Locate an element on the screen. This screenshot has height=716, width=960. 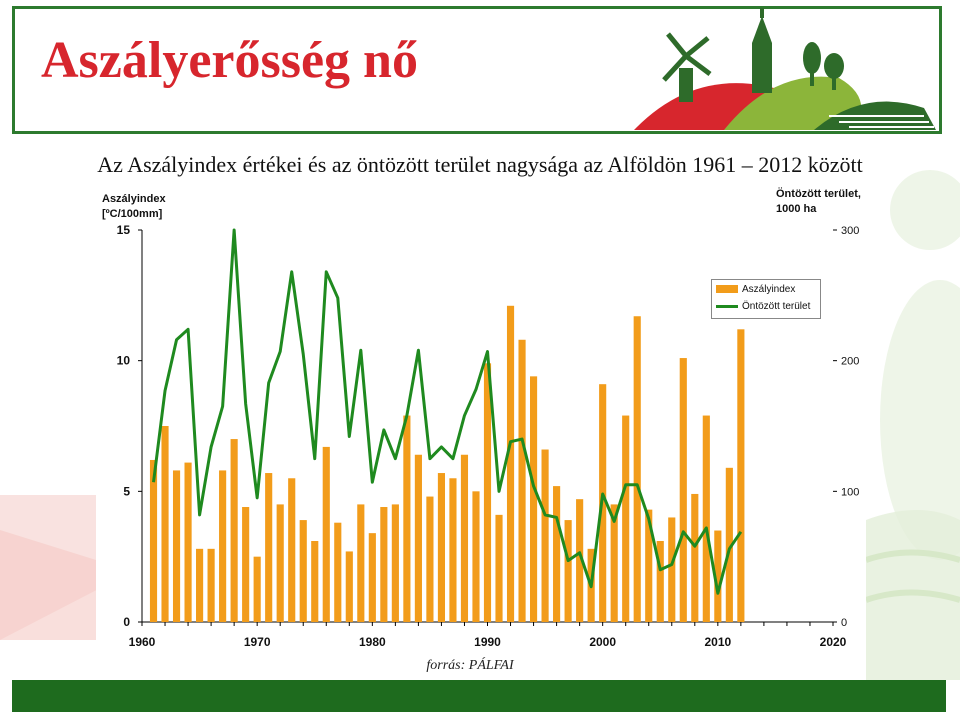
right-axis-title-line1: Öntözött terület, is located at coordinates (818, 194).